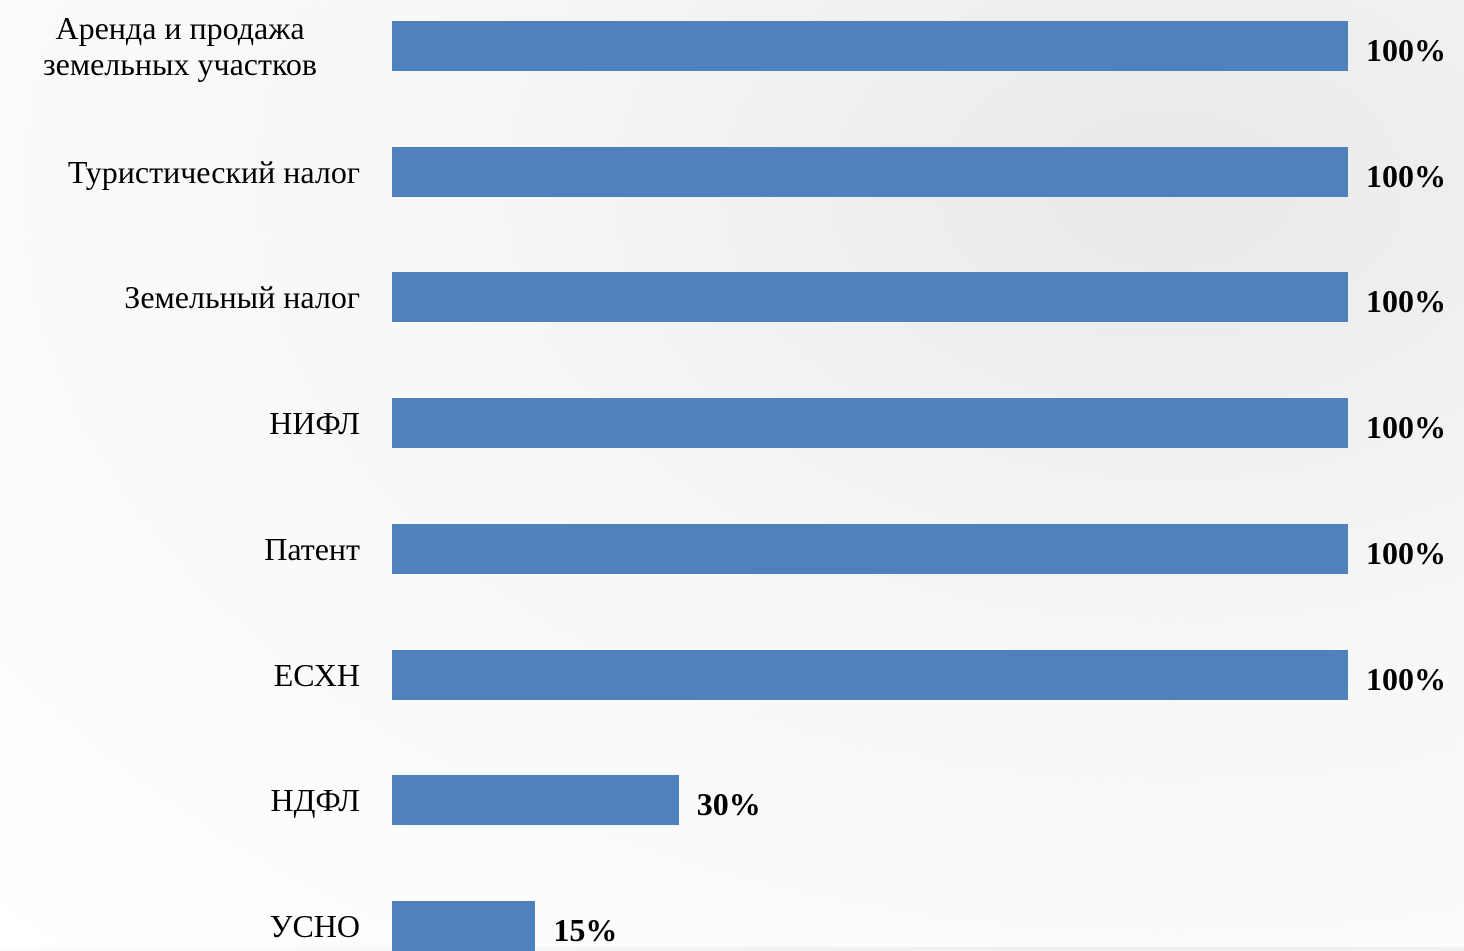 Image resolution: width=1464 pixels, height=951 pixels. I want to click on value-label: 30%, so click(728, 804).